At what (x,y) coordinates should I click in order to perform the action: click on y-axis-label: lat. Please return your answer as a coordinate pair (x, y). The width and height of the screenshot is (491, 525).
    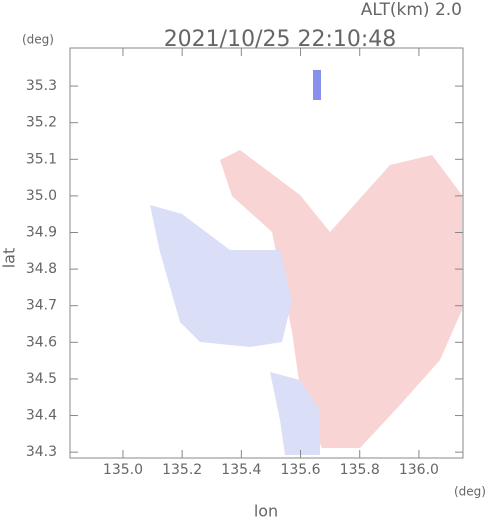
    Looking at the image, I should click on (9, 258).